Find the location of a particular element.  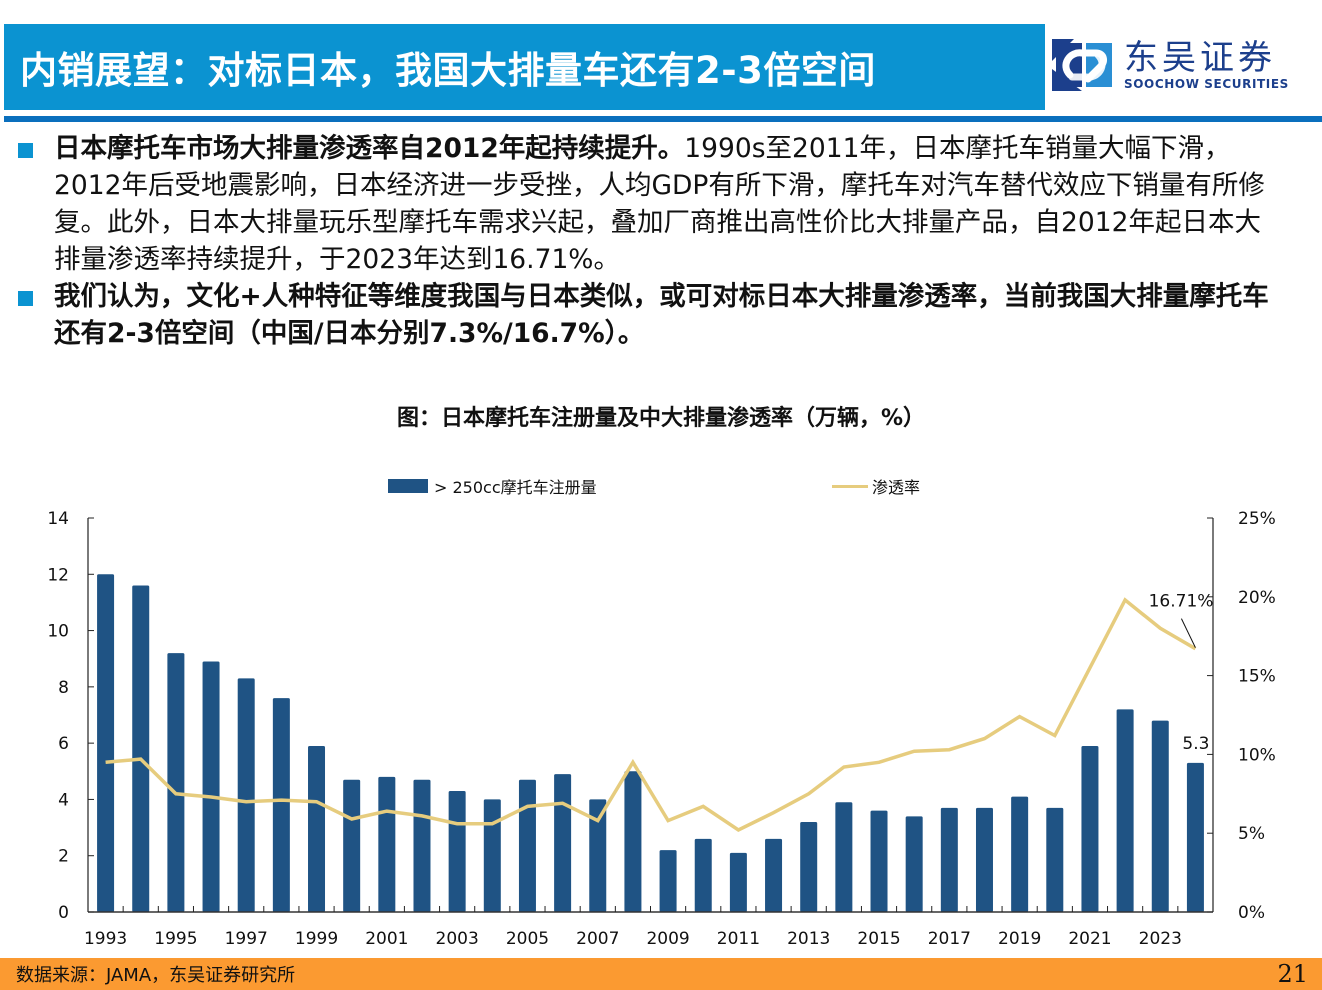

x-axis-tick: 2001 is located at coordinates (386, 939).